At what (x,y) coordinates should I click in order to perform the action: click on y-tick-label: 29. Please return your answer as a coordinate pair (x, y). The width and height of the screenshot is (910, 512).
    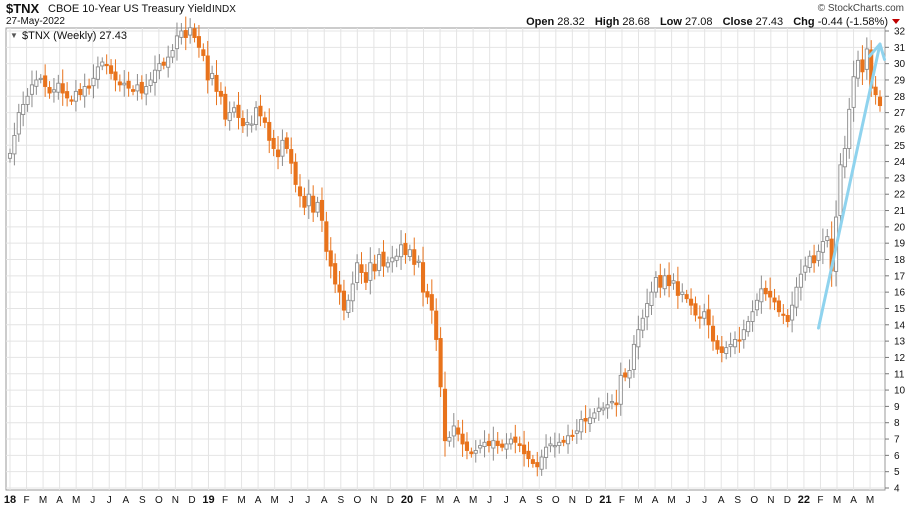
    Looking at the image, I should click on (900, 80).